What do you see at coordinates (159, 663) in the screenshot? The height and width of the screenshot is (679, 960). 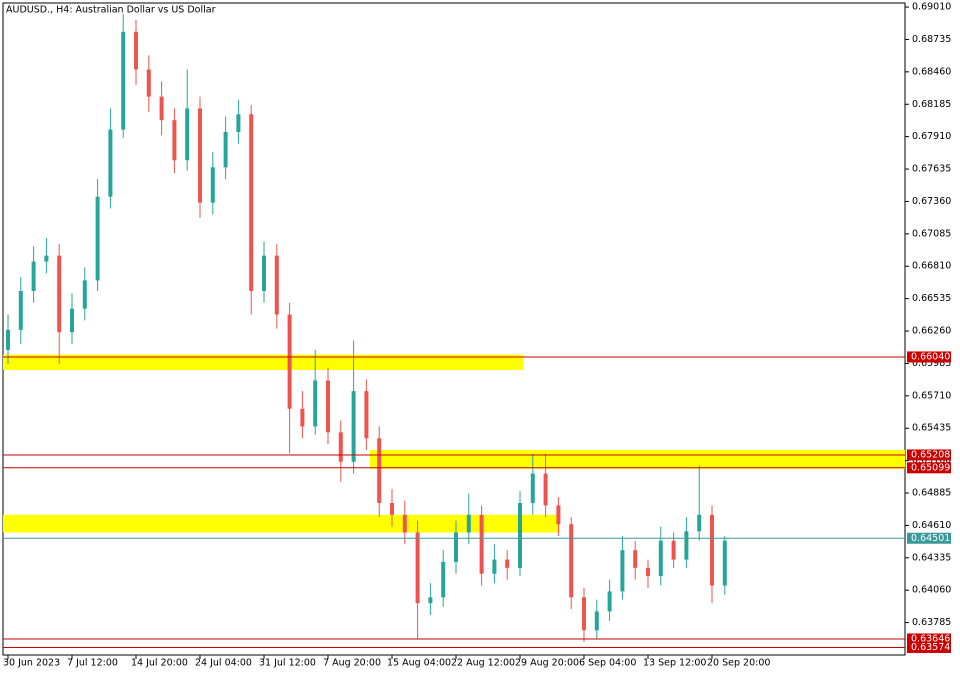 I see `x-tick-label: 14 Jul 20:00` at bounding box center [159, 663].